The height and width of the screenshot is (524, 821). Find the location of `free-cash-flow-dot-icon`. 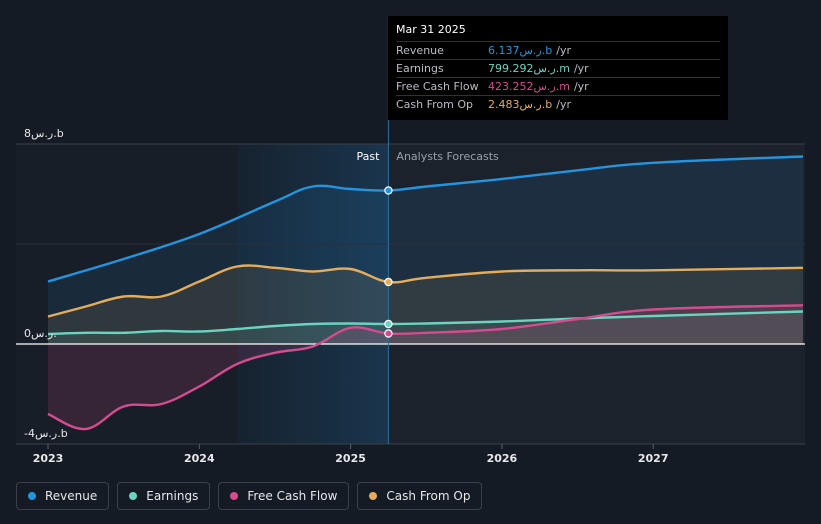

free-cash-flow-dot-icon is located at coordinates (234, 496).